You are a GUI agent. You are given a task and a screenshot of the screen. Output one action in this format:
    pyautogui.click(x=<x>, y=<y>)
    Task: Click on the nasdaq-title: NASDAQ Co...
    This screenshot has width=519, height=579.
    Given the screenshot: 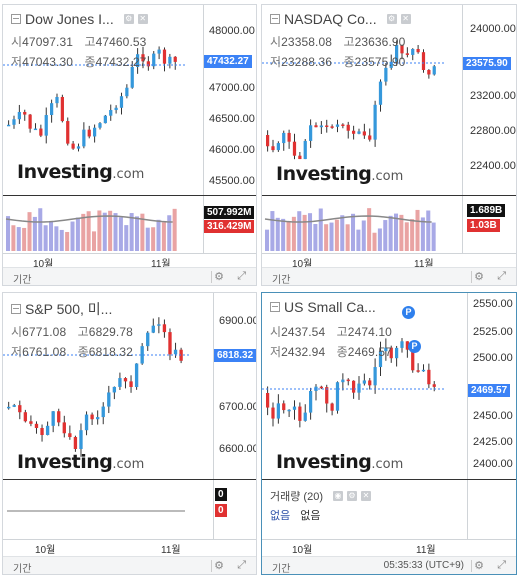 What is the action you would take?
    pyautogui.click(x=330, y=19)
    